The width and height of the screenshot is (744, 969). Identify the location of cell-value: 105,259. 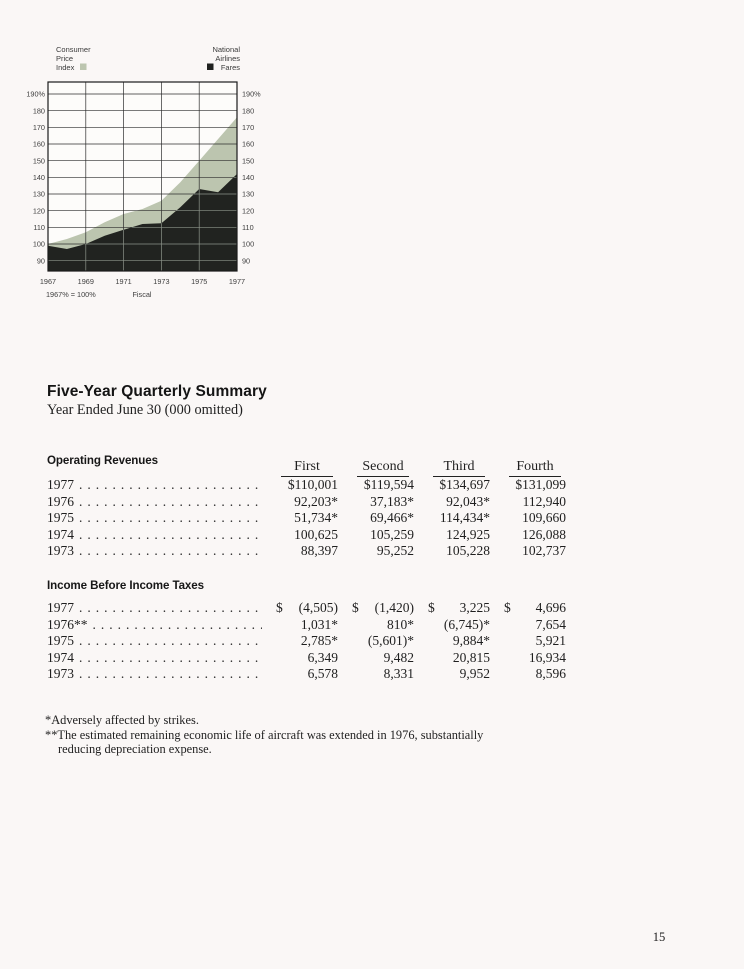
(392, 534).